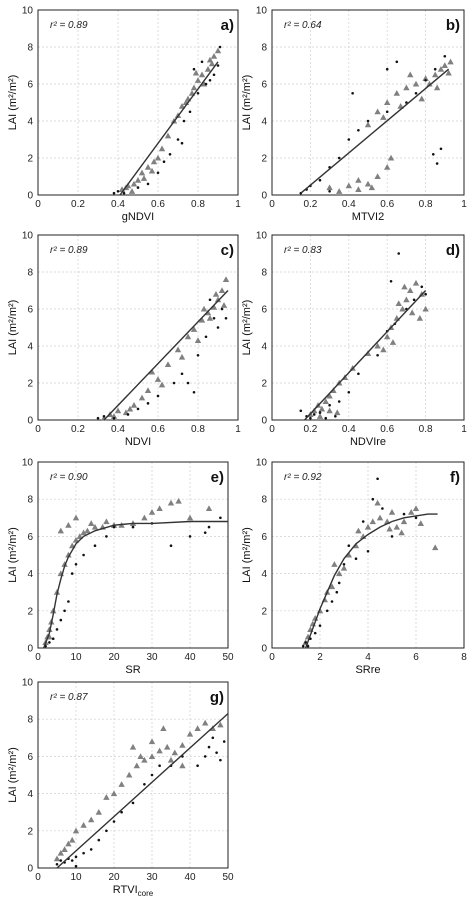 The width and height of the screenshot is (474, 900). What do you see at coordinates (368, 442) in the screenshot?
I see `x-axis-label: NDVIre` at bounding box center [368, 442].